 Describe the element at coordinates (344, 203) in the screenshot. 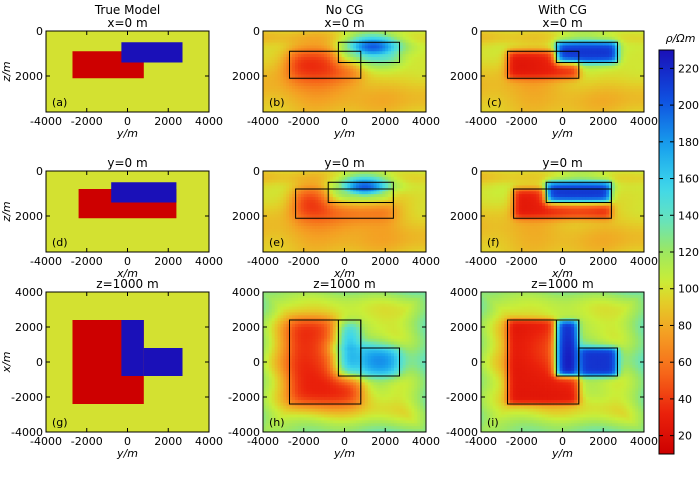

I see `conductive-outline` at that location.